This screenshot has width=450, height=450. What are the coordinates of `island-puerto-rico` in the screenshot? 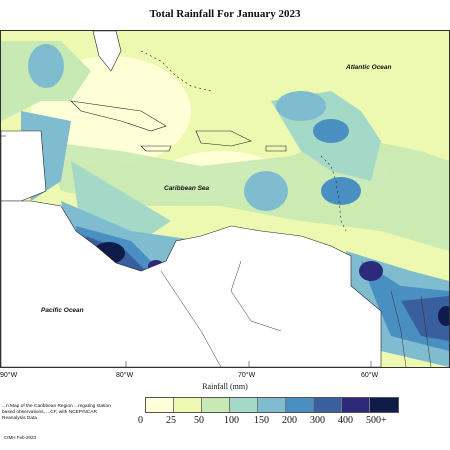 It's located at (276, 148).